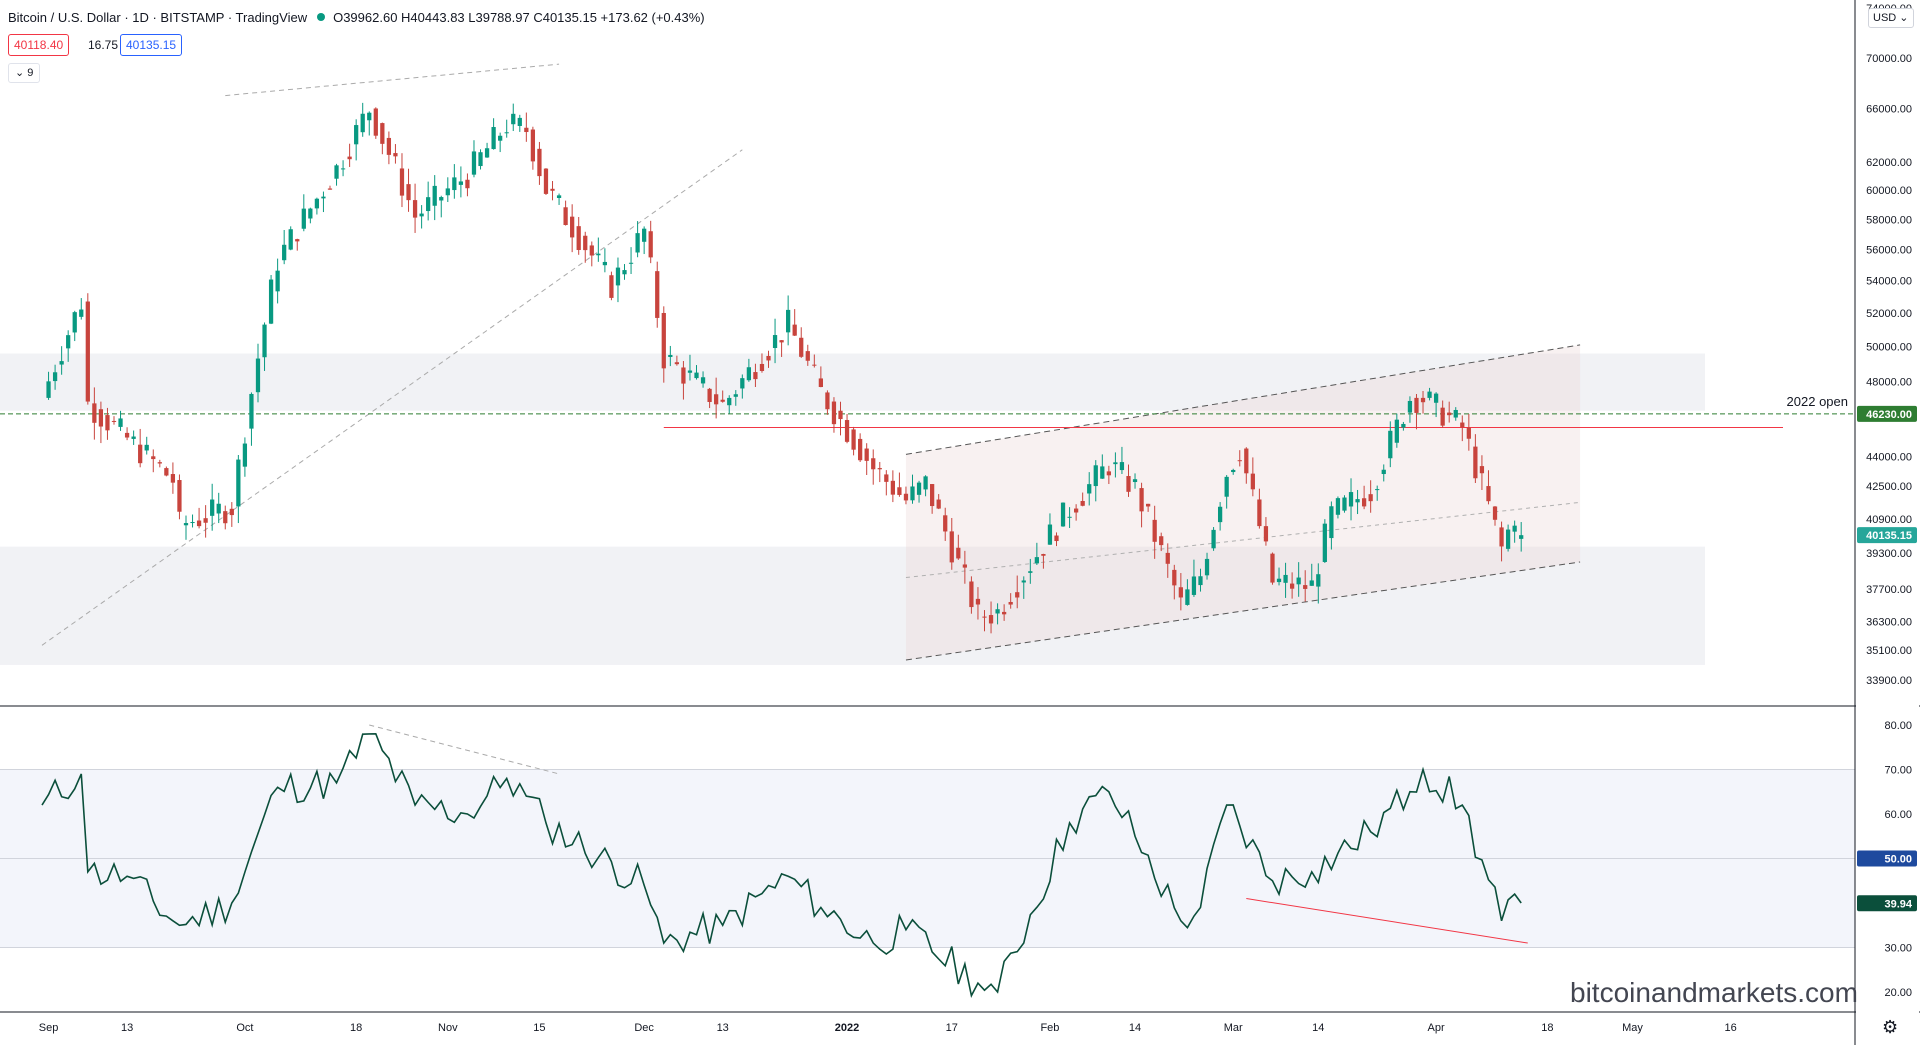  What do you see at coordinates (1891, 18) in the screenshot?
I see `currency-selector: USD ⌄` at bounding box center [1891, 18].